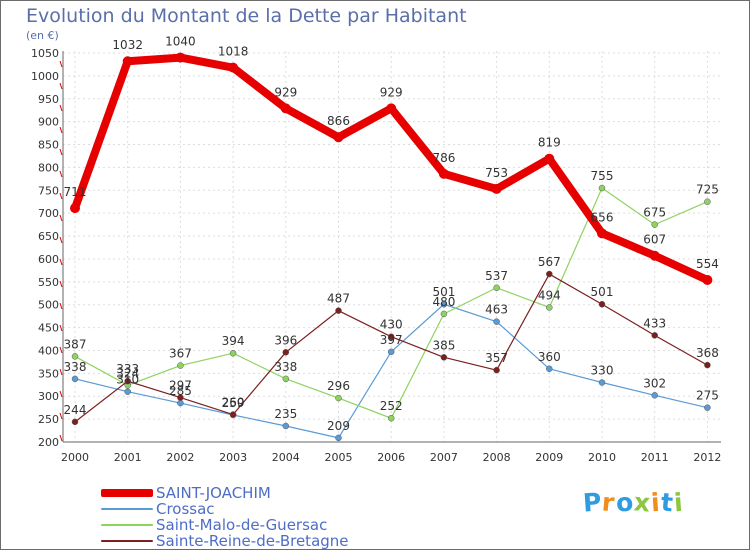 The height and width of the screenshot is (550, 750). What do you see at coordinates (48, 419) in the screenshot?
I see `y-tick-label: 250` at bounding box center [48, 419].